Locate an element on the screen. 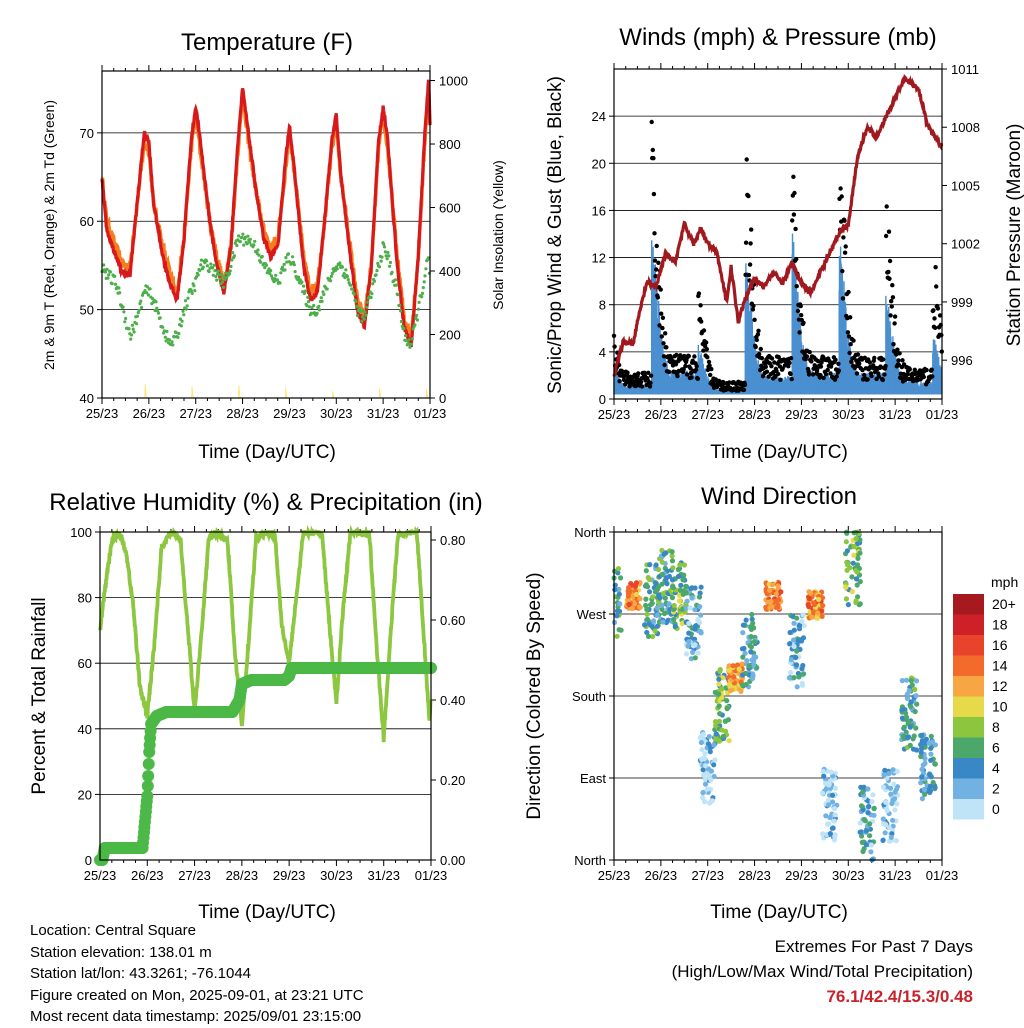 The image size is (1024, 1028). legend-label: 8 is located at coordinates (996, 727).